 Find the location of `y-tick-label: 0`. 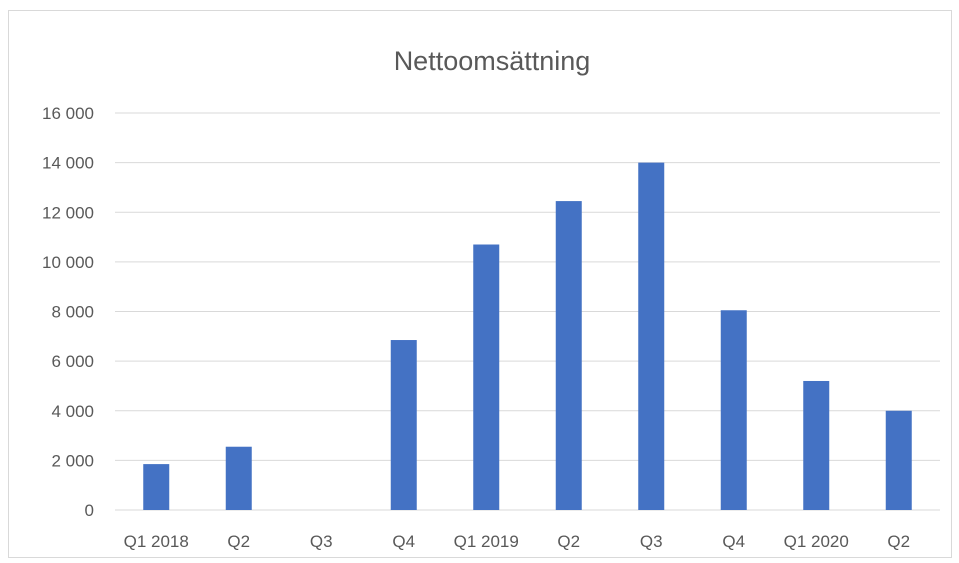

y-tick-label: 0 is located at coordinates (89, 510).